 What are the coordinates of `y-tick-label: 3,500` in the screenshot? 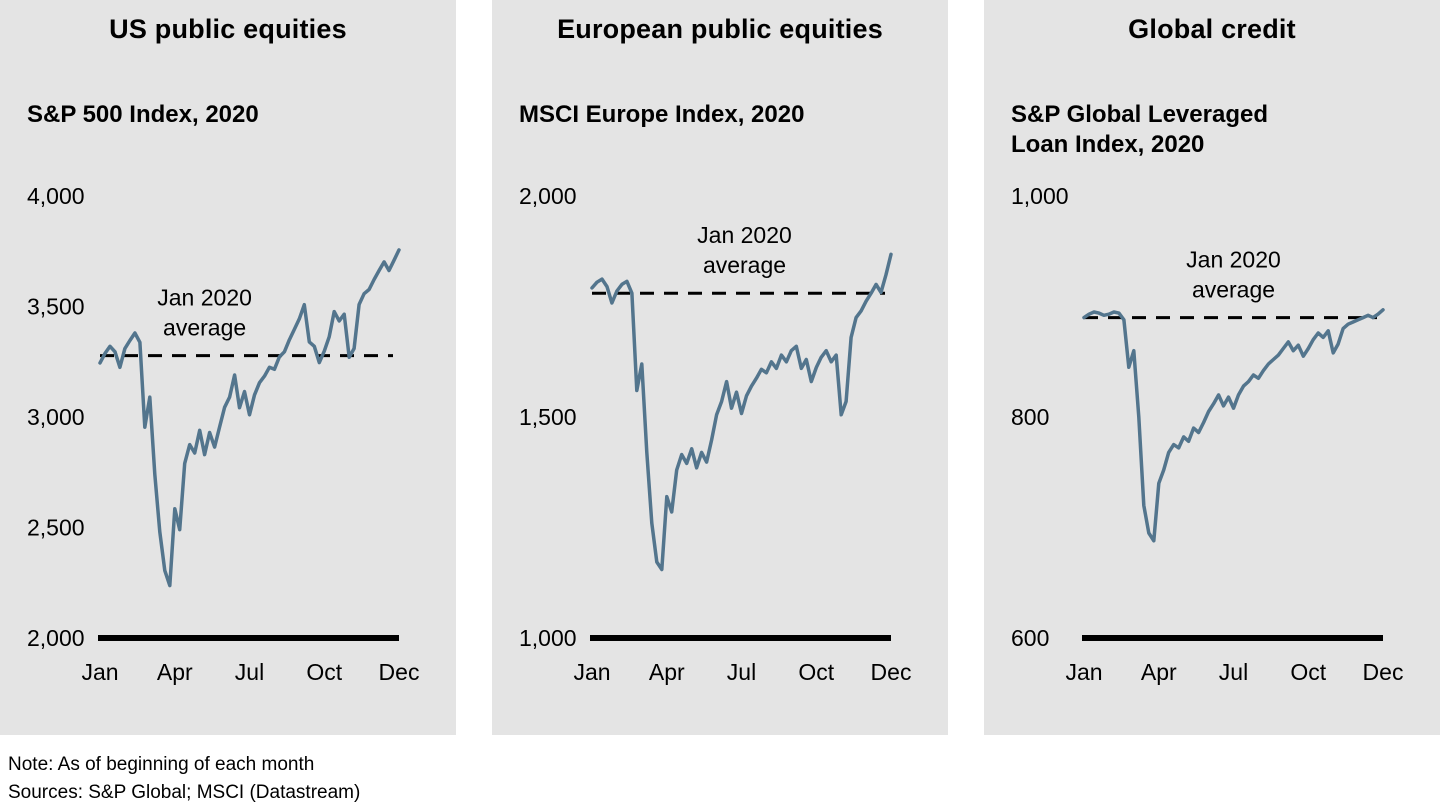 It's located at (56, 307).